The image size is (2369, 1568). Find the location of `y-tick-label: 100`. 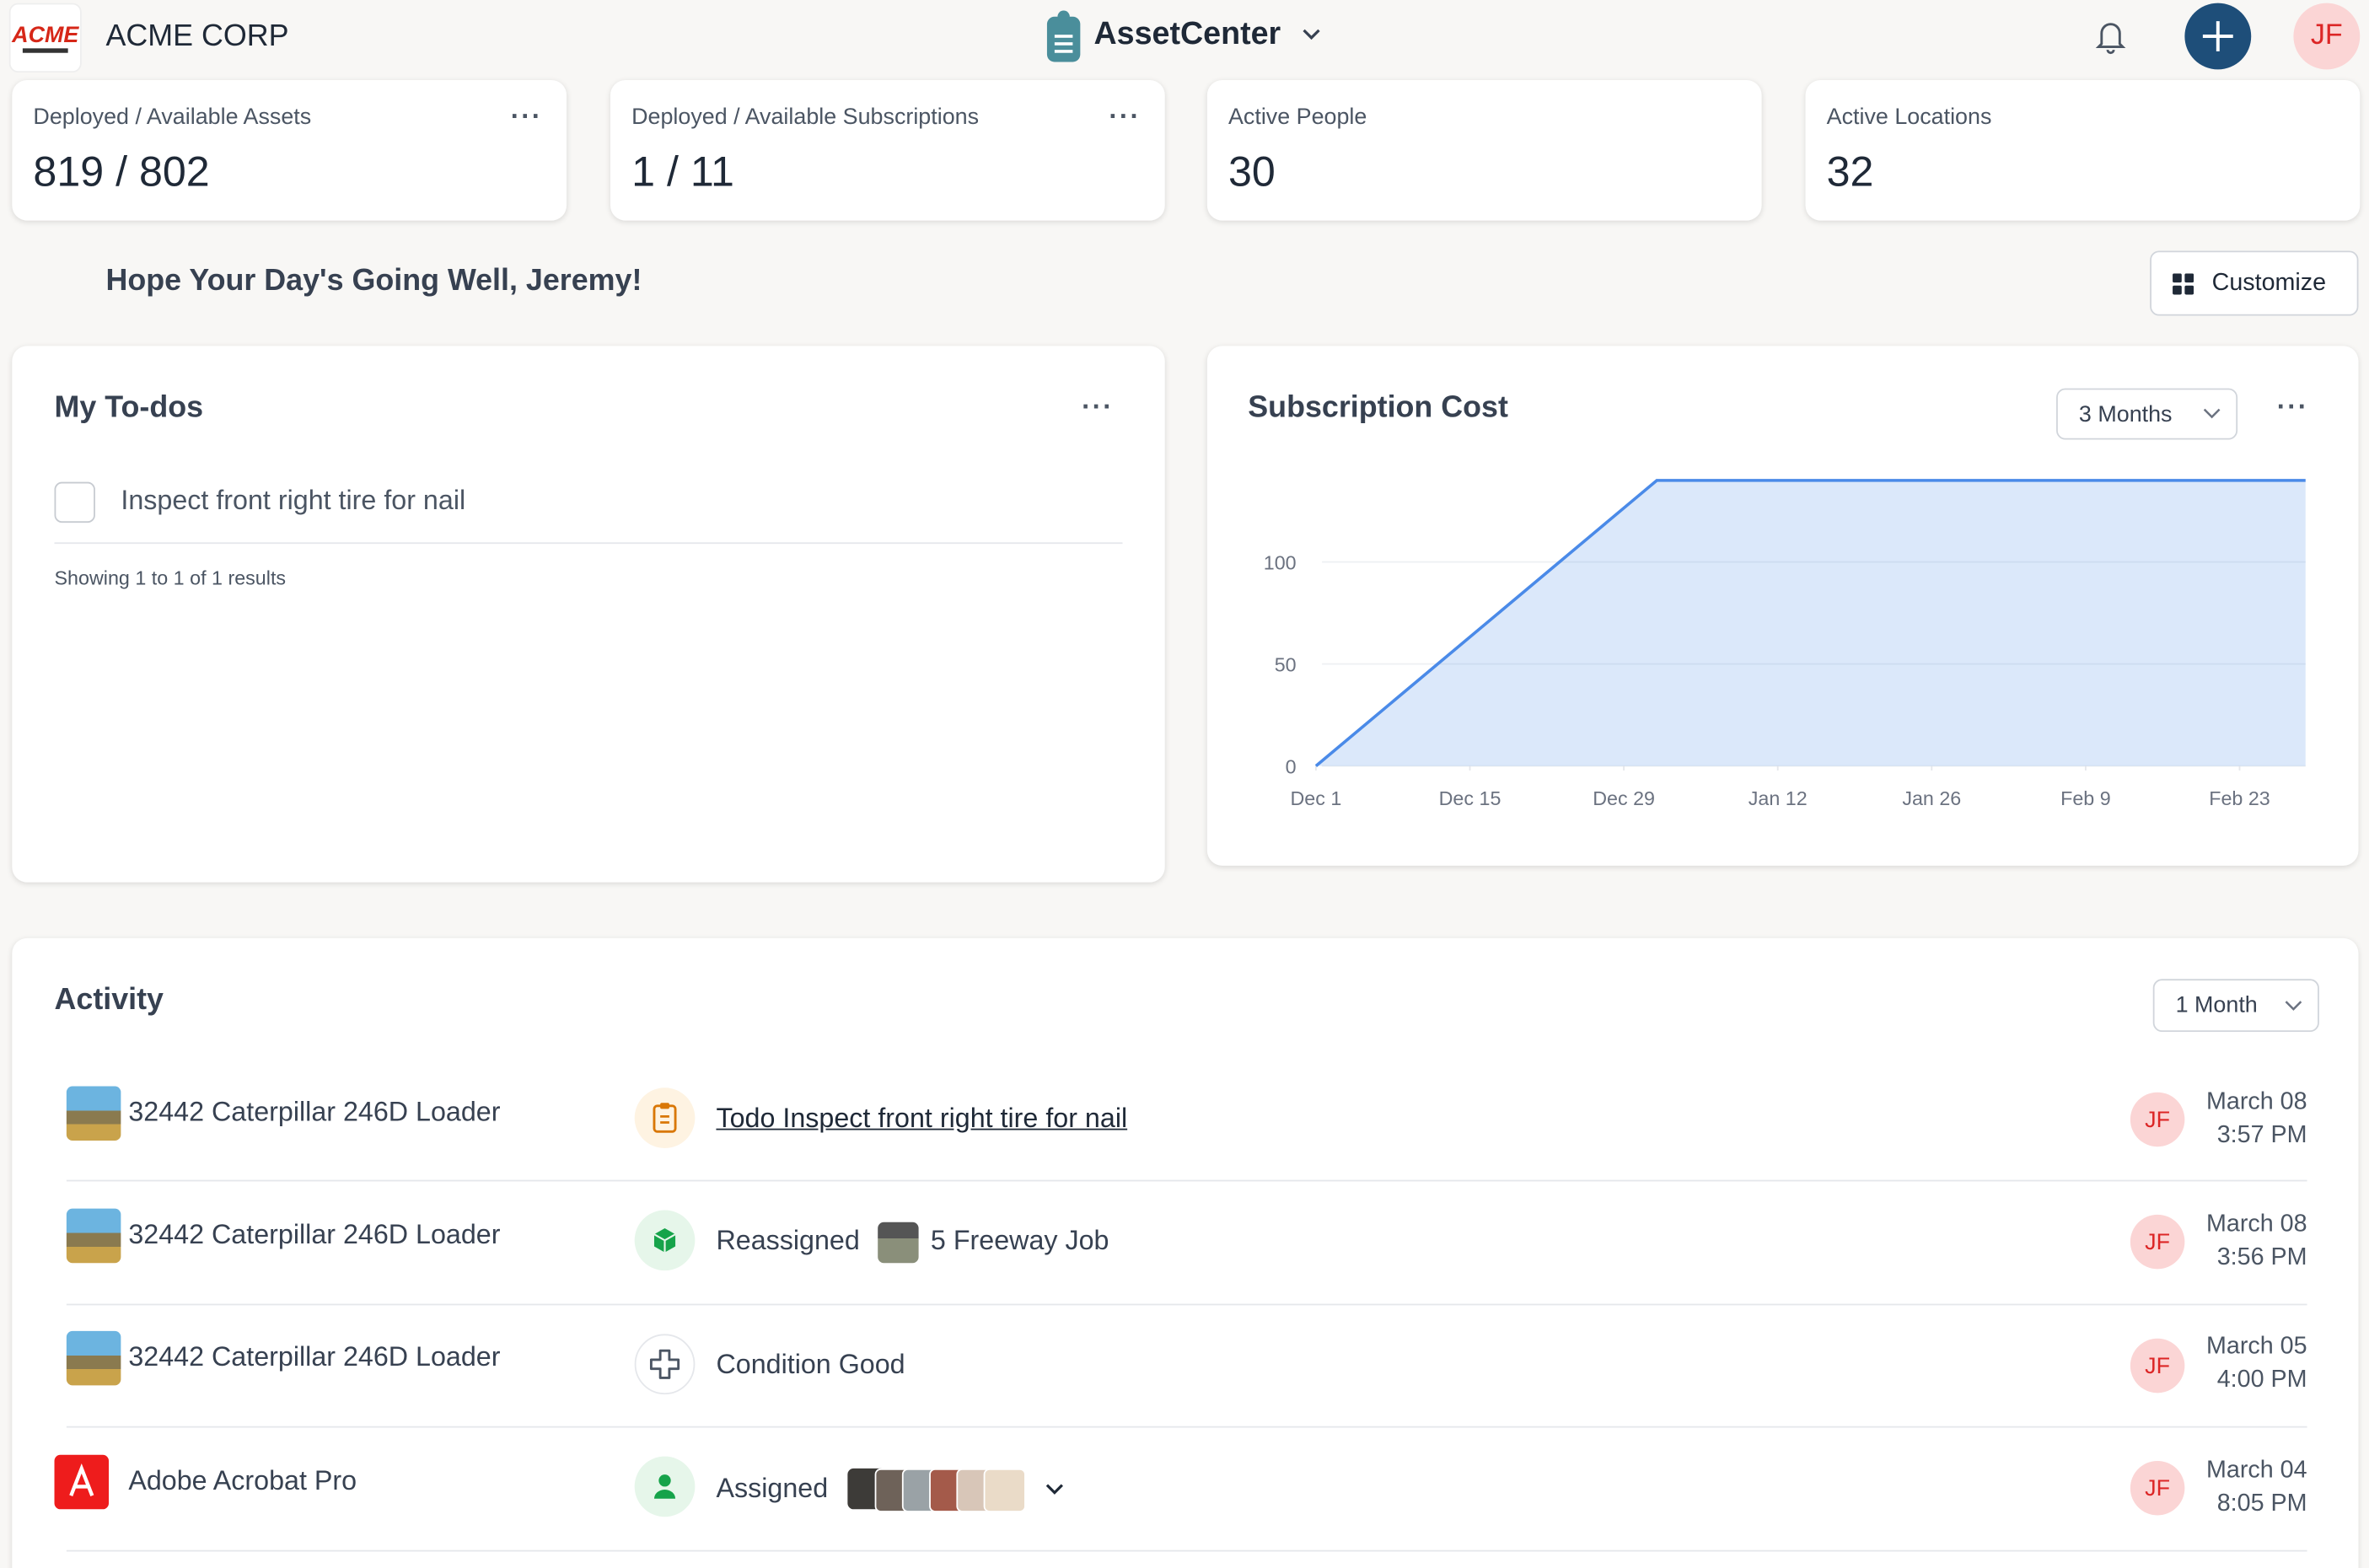

y-tick-label: 100 is located at coordinates (1280, 563).